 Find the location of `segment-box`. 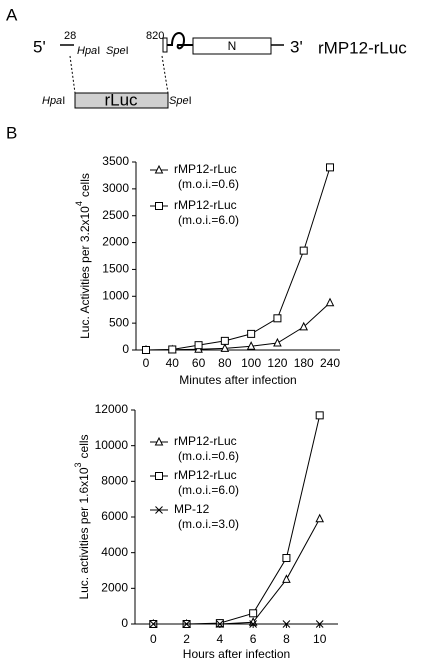

segment-box is located at coordinates (165, 45).